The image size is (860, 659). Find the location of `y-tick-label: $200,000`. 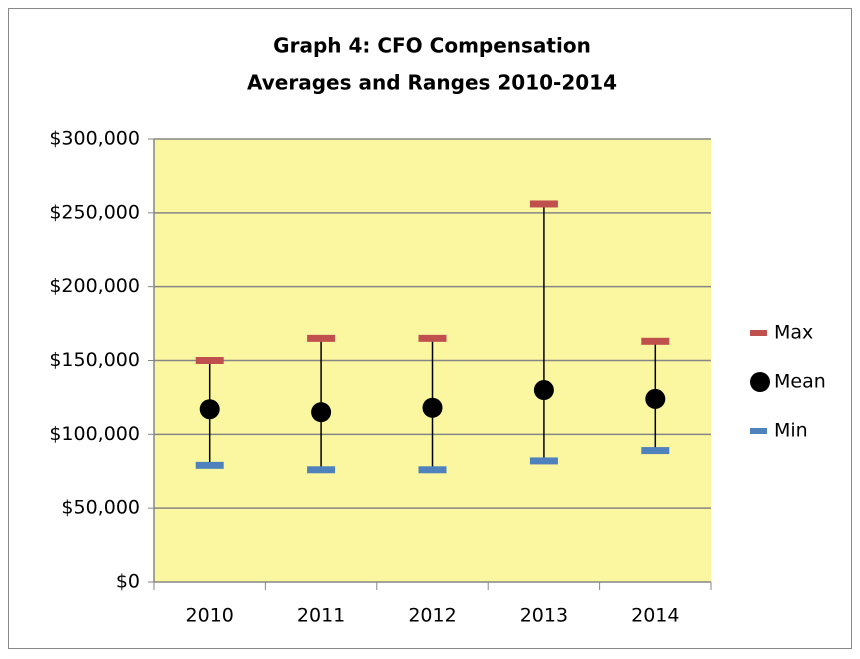

y-tick-label: $200,000 is located at coordinates (94, 286).